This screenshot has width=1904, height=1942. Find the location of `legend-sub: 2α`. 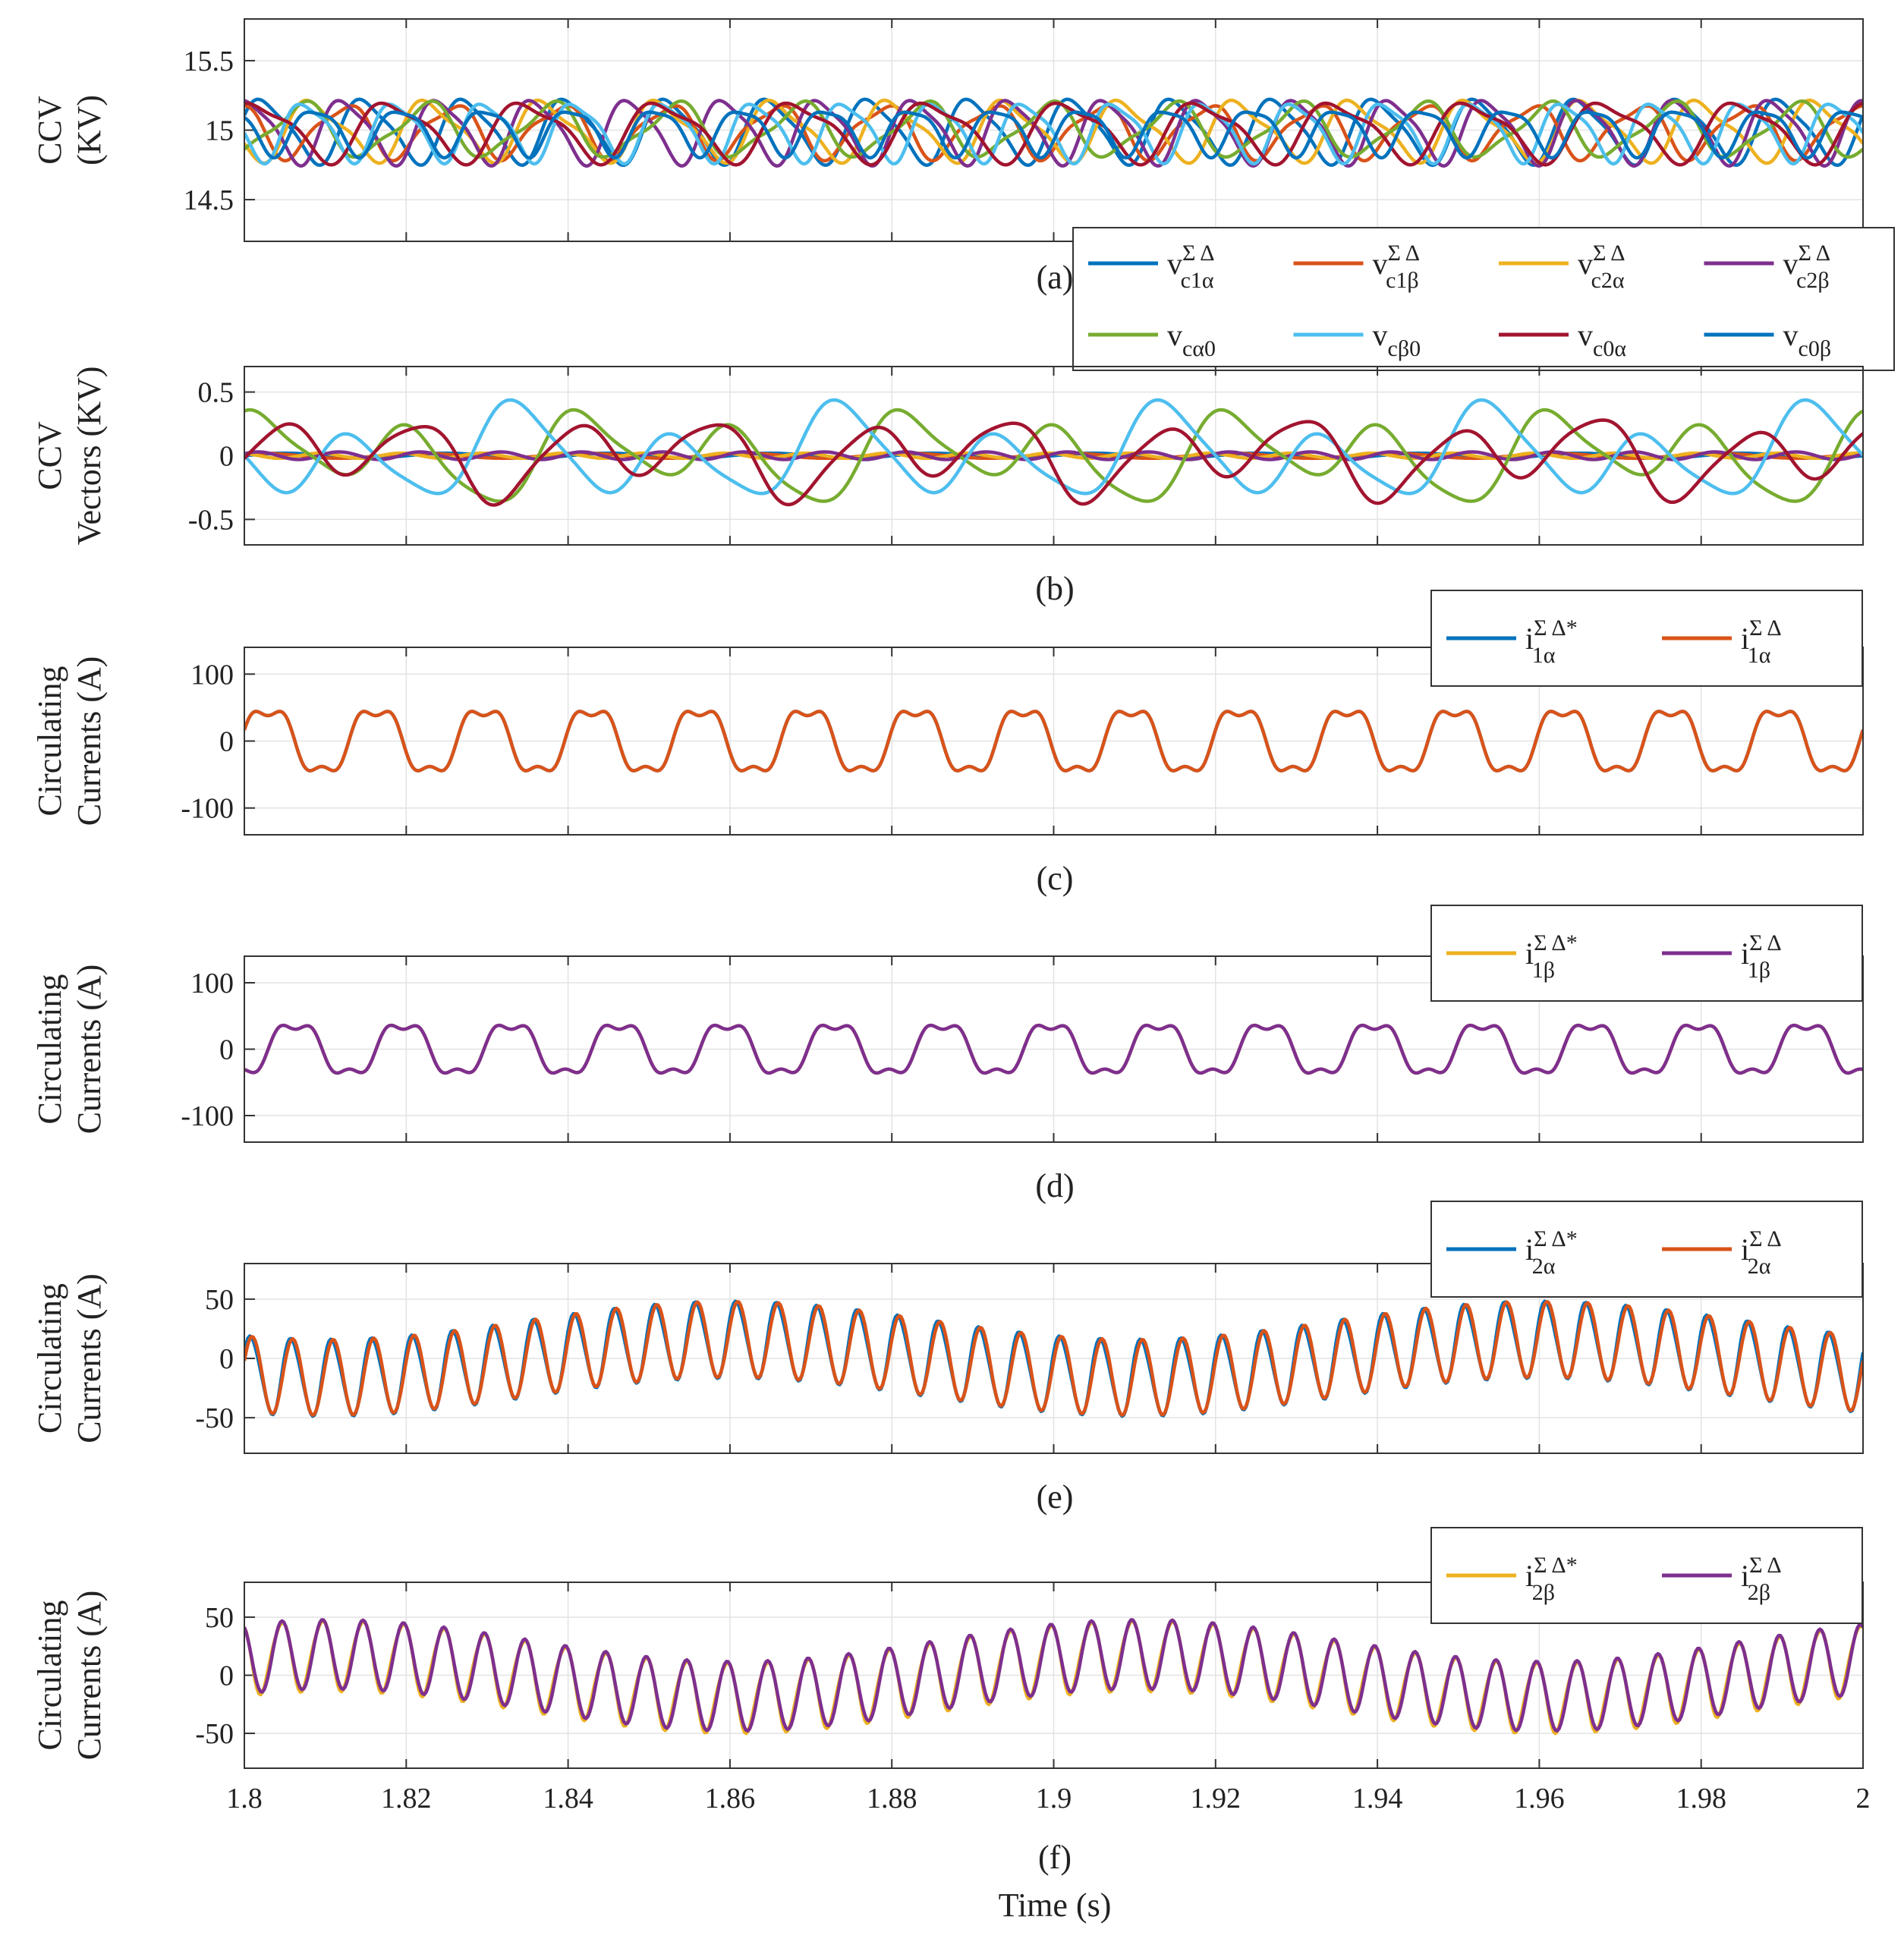

legend-sub: 2α is located at coordinates (1759, 1266).